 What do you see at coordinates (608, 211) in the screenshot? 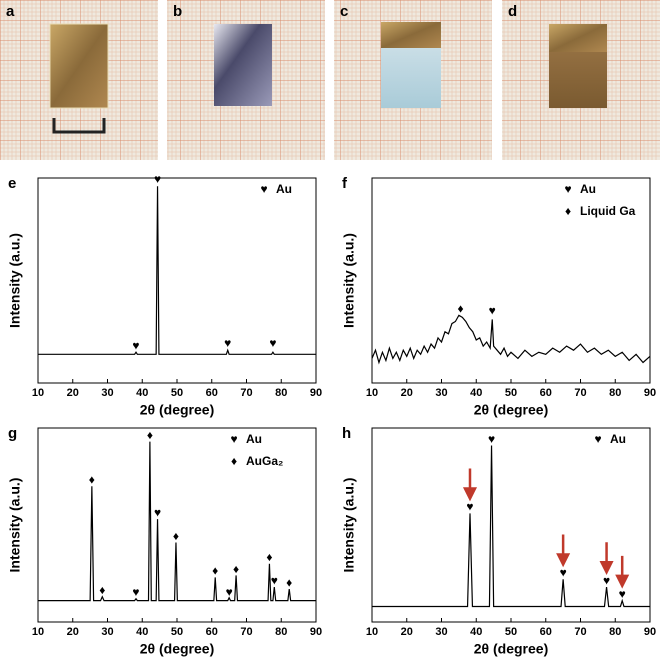
I see `legend-label: Liquid Ga` at bounding box center [608, 211].